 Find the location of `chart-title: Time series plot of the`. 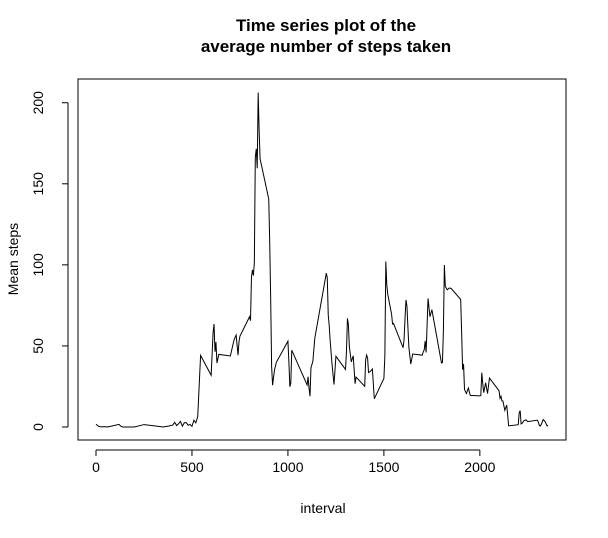

chart-title: Time series plot of the is located at coordinates (326, 25).